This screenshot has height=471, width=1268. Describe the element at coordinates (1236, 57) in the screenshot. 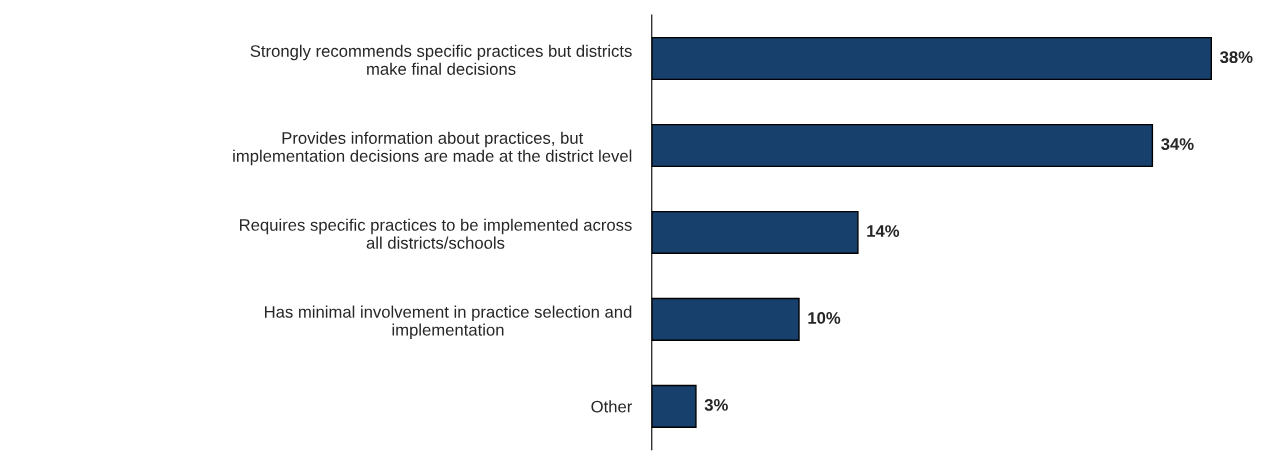

I see `data-label: 38%` at that location.